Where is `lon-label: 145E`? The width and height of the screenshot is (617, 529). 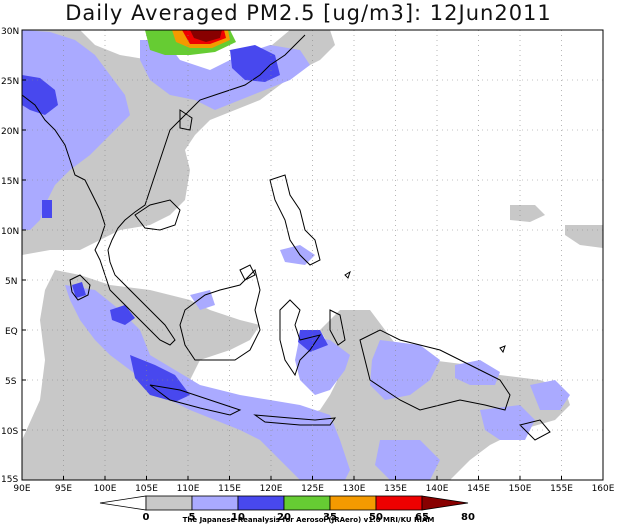 lon-label: 145E is located at coordinates (478, 489).